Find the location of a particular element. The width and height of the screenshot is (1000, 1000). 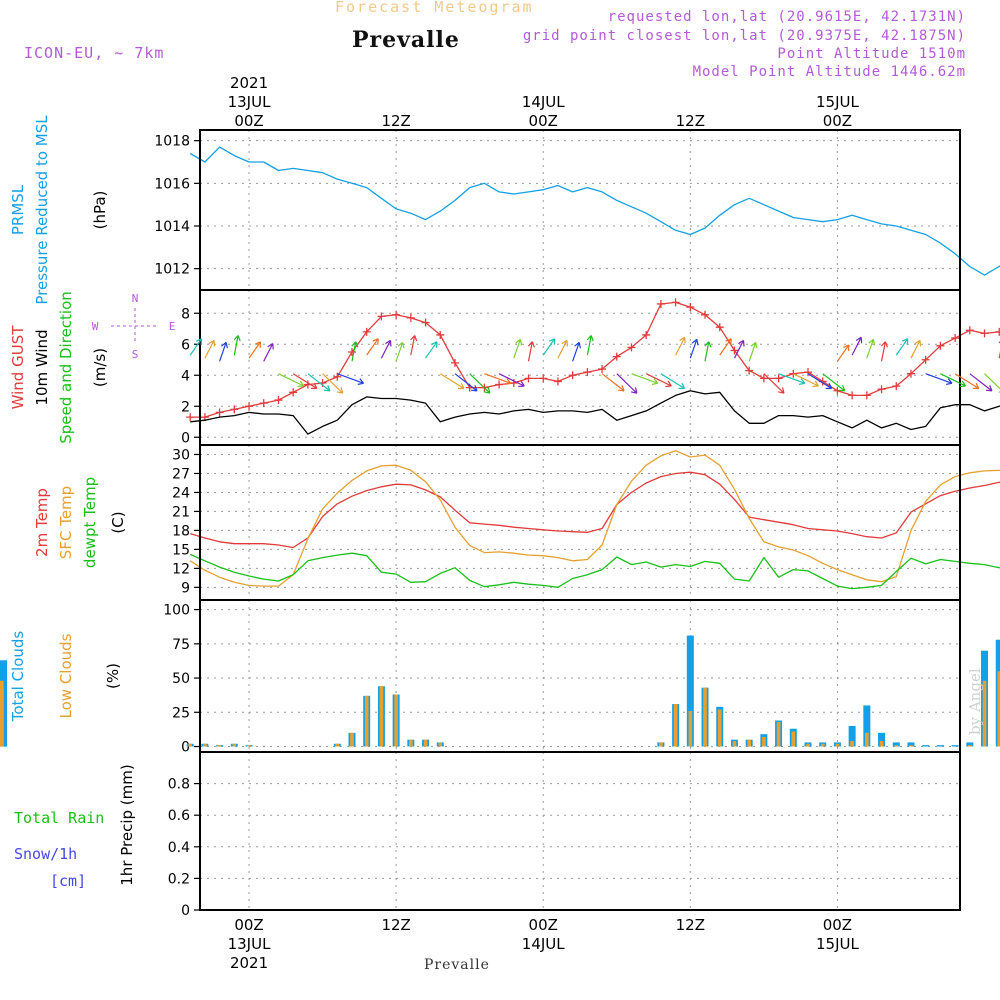

wind-label: (m/s) is located at coordinates (100, 367).